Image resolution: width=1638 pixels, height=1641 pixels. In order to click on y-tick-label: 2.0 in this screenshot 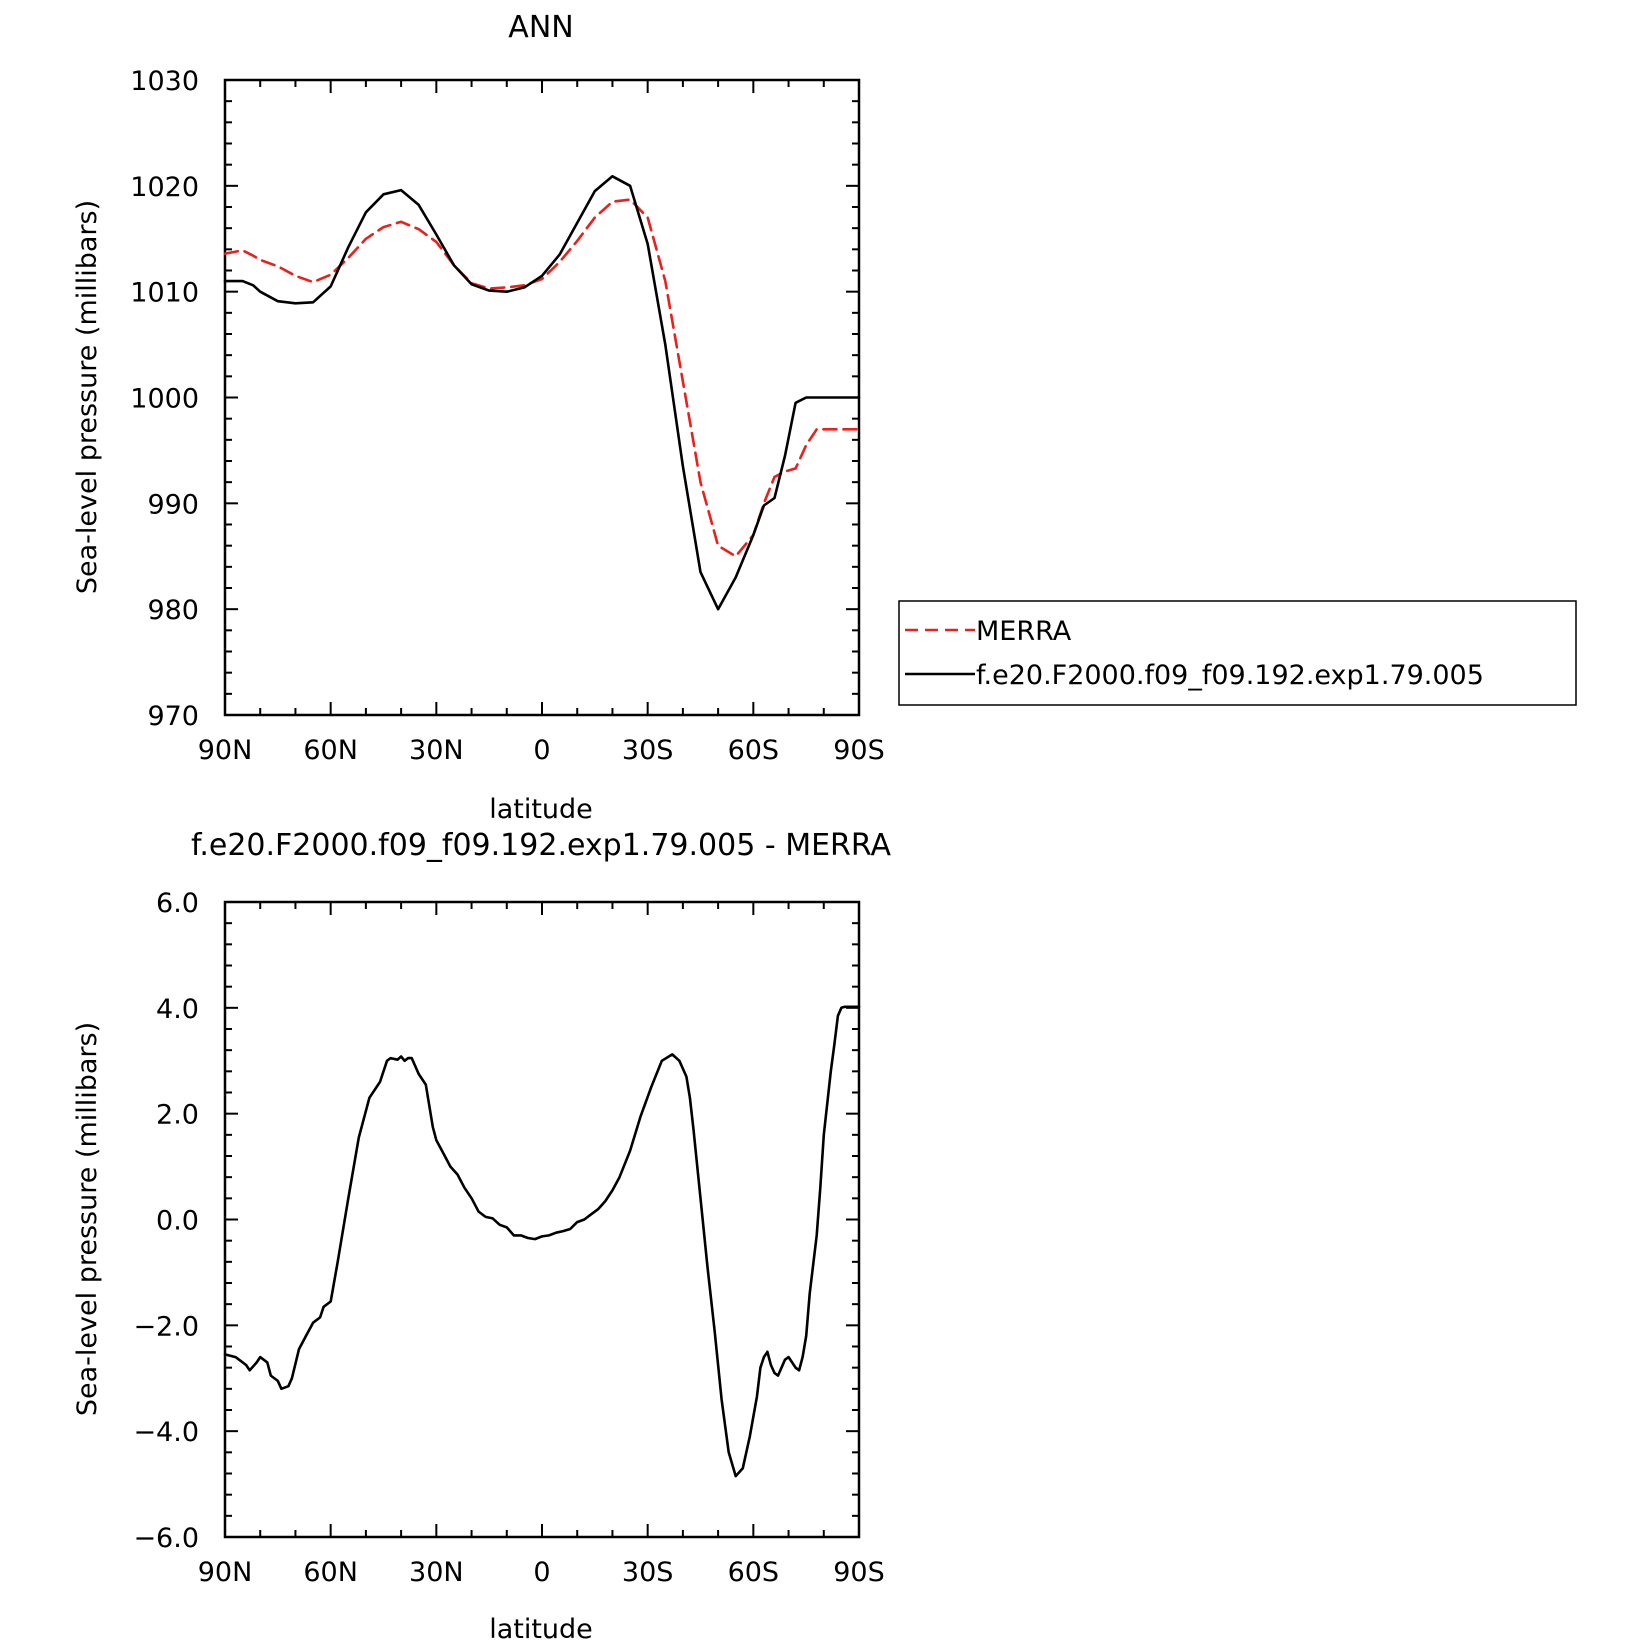, I will do `click(177, 1115)`.